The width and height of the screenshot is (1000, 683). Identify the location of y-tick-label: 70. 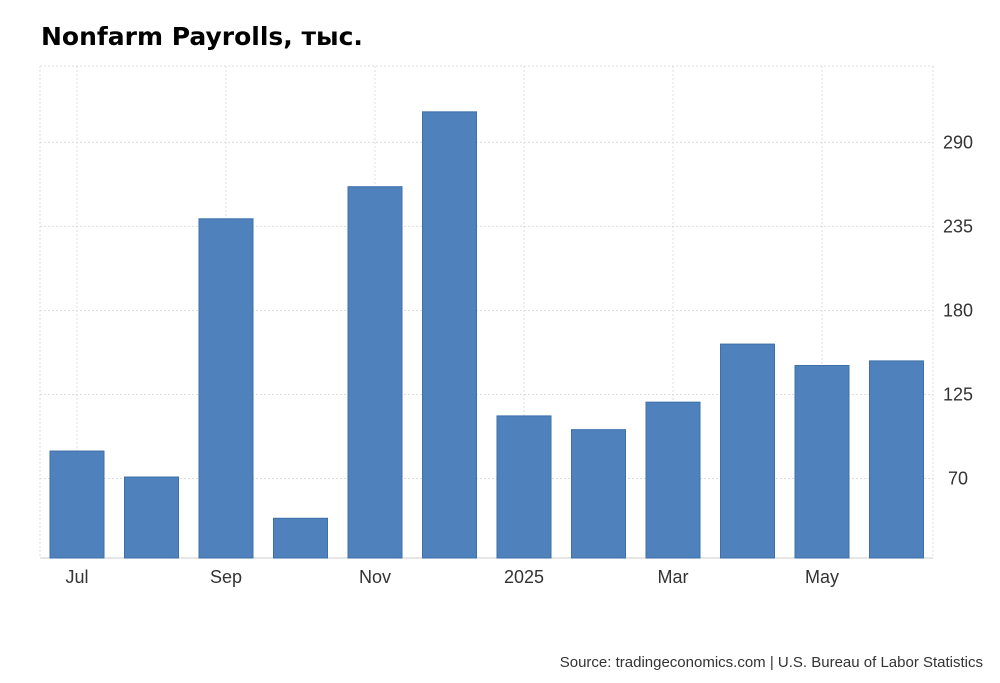
(958, 479).